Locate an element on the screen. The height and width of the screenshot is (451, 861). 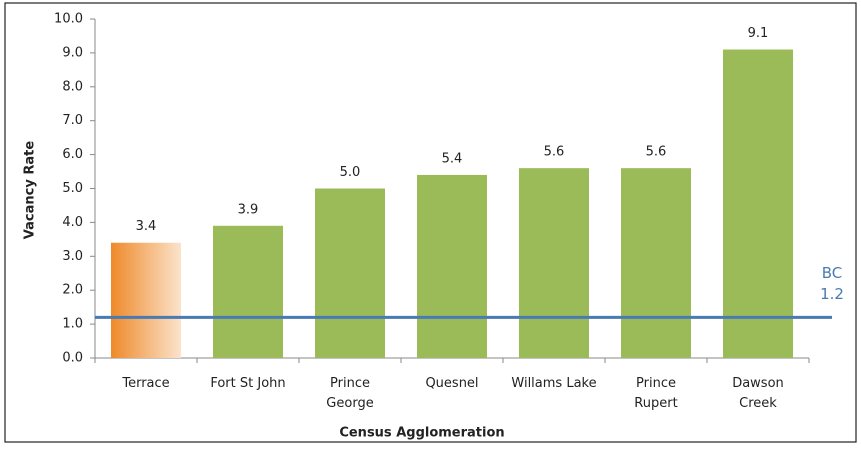
value-label: 5.0 is located at coordinates (350, 172).